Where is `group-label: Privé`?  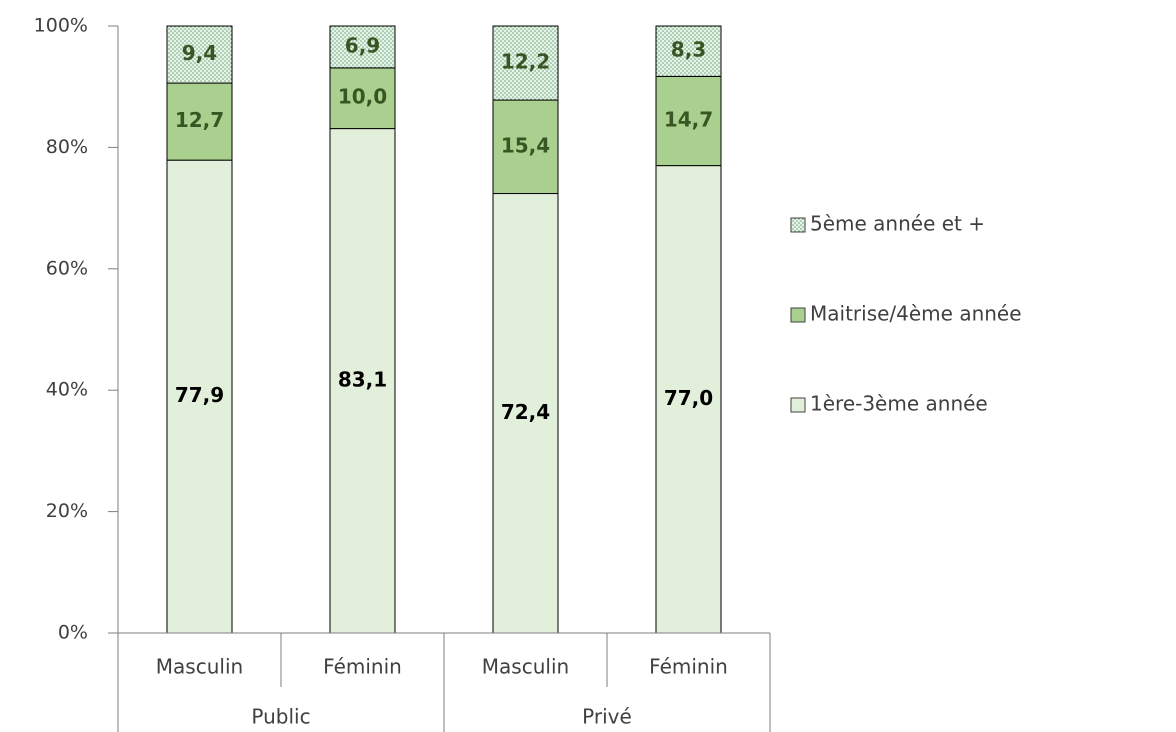
group-label: Privé is located at coordinates (607, 717).